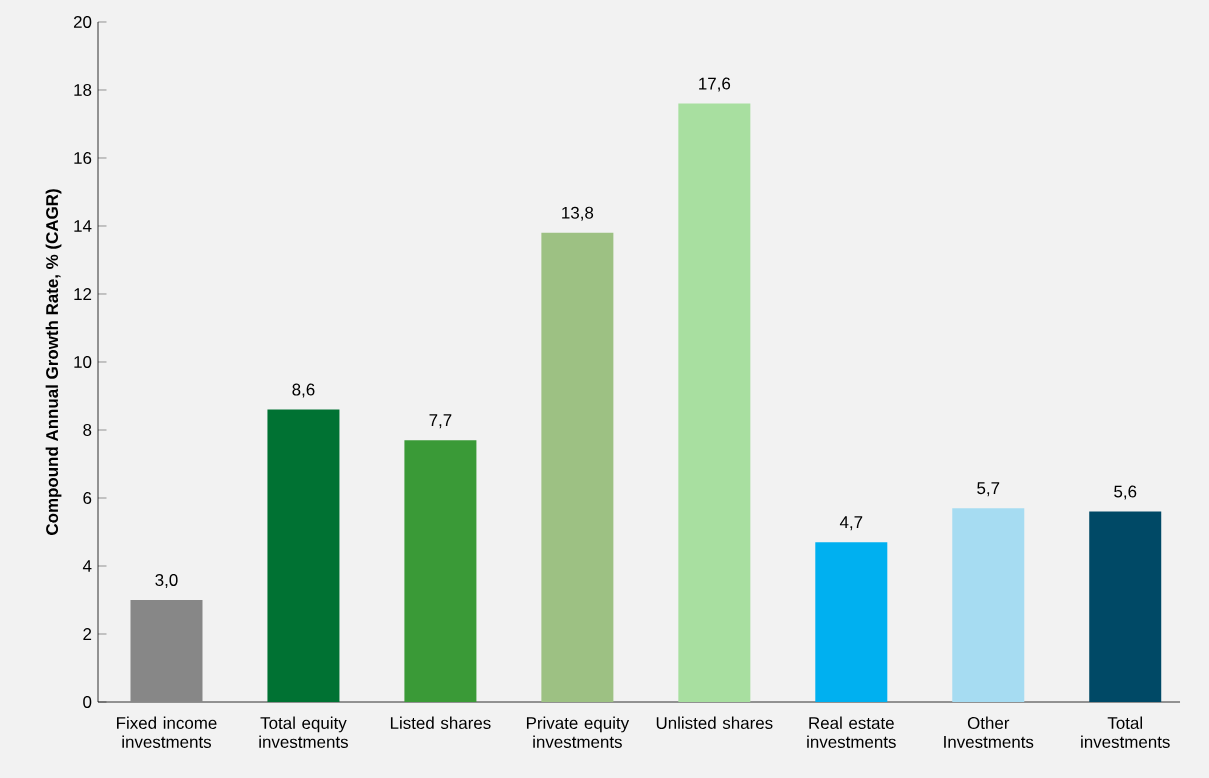  What do you see at coordinates (83, 362) in the screenshot?
I see `y-tick-label: 10` at bounding box center [83, 362].